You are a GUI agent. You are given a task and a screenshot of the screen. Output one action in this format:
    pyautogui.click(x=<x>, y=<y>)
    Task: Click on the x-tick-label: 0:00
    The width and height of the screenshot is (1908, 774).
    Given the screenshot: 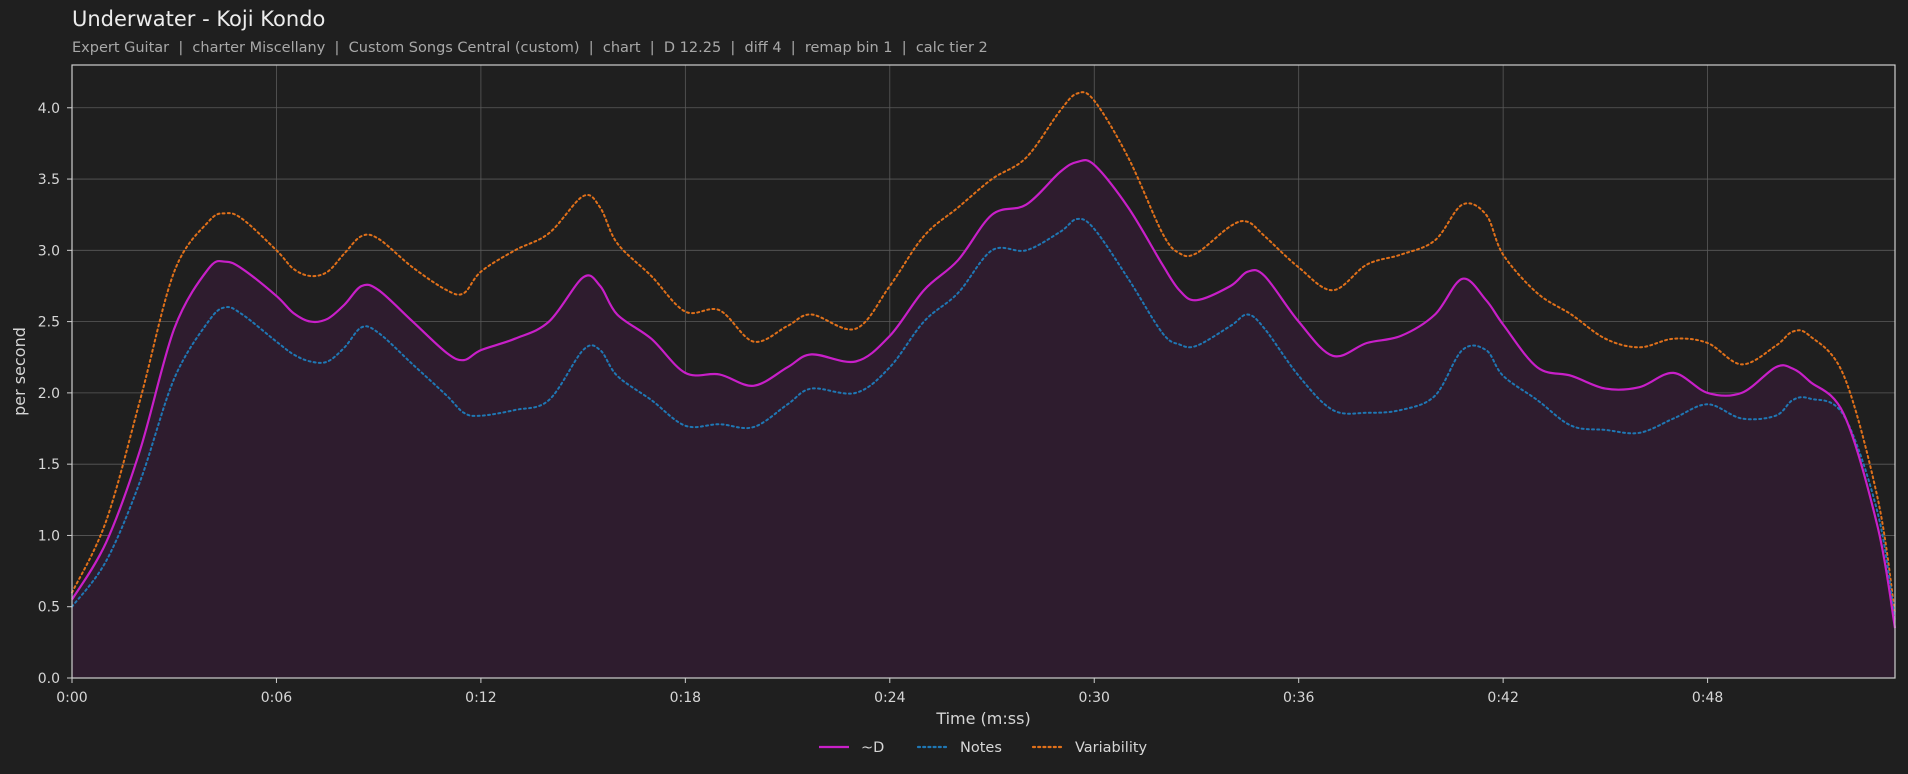 What is the action you would take?
    pyautogui.click(x=71, y=698)
    